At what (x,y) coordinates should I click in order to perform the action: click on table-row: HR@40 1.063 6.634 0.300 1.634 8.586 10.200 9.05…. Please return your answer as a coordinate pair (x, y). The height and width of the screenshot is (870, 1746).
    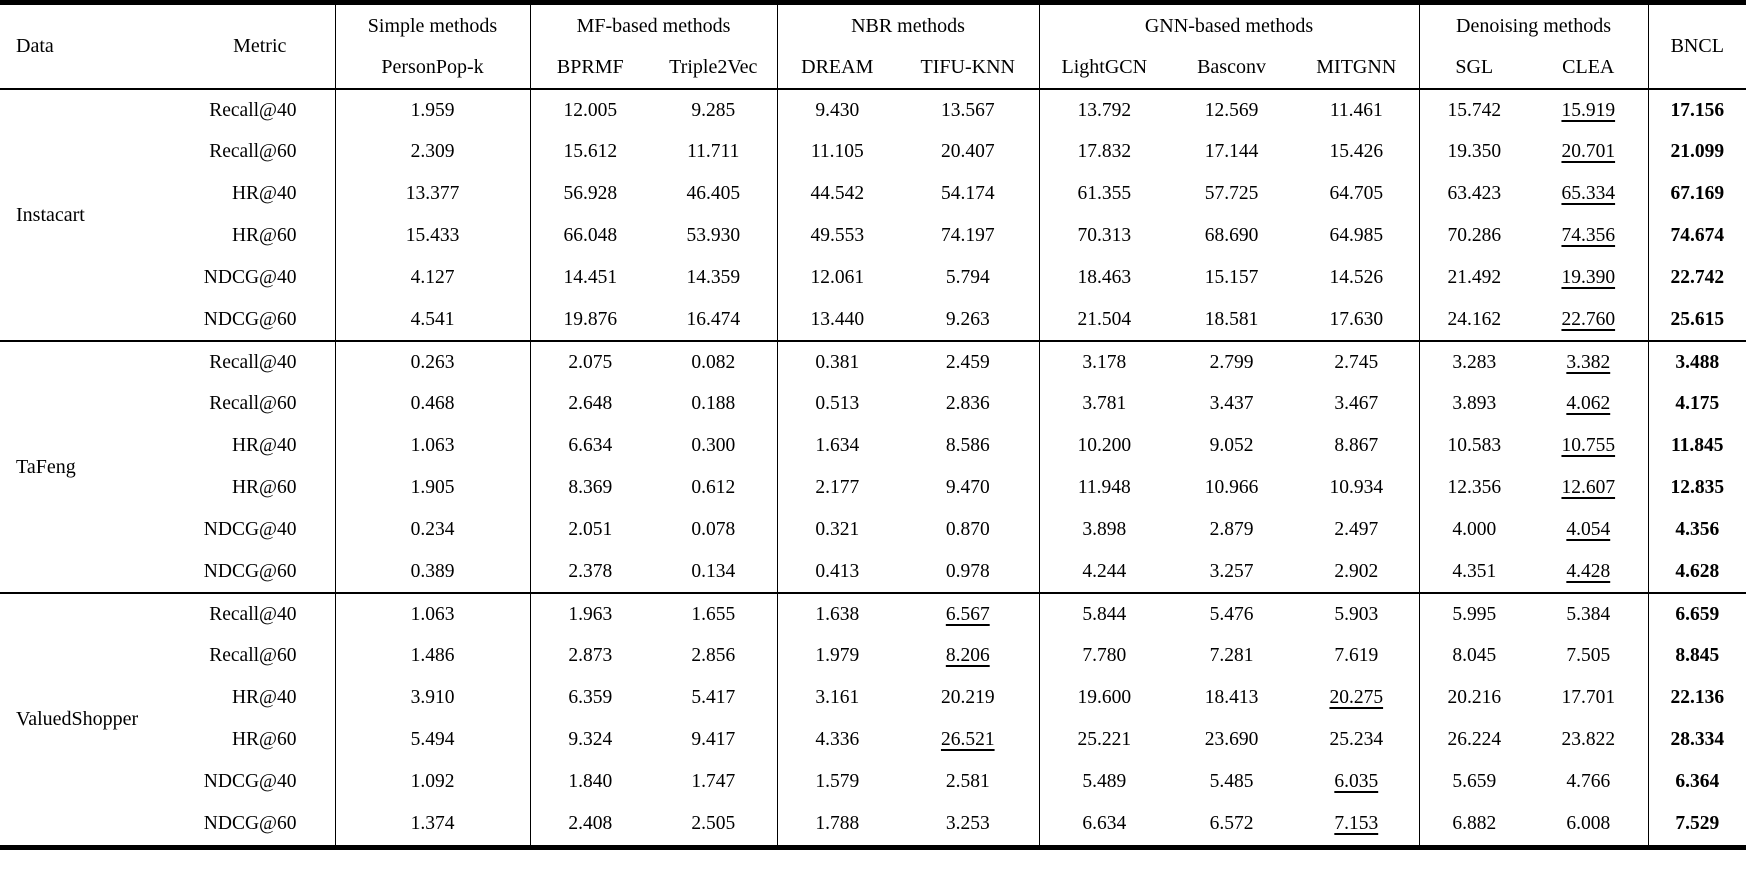
    Looking at the image, I should click on (873, 446).